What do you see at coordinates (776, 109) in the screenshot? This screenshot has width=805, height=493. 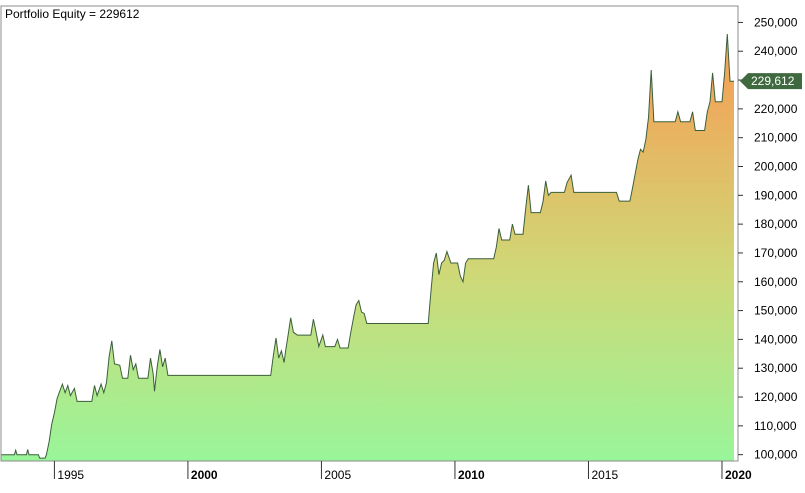 I see `y-tick-label: 220,000` at bounding box center [776, 109].